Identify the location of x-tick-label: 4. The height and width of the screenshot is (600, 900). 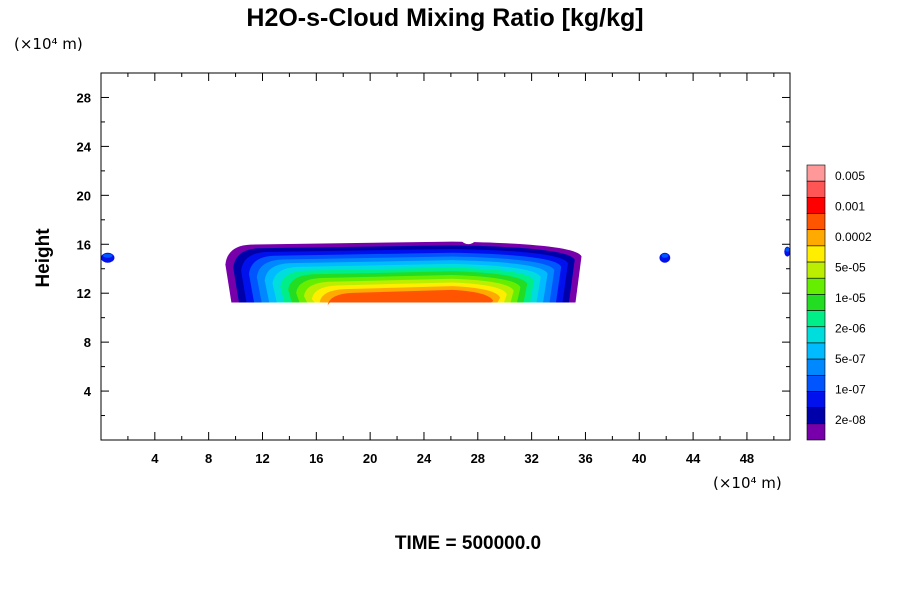
(155, 458).